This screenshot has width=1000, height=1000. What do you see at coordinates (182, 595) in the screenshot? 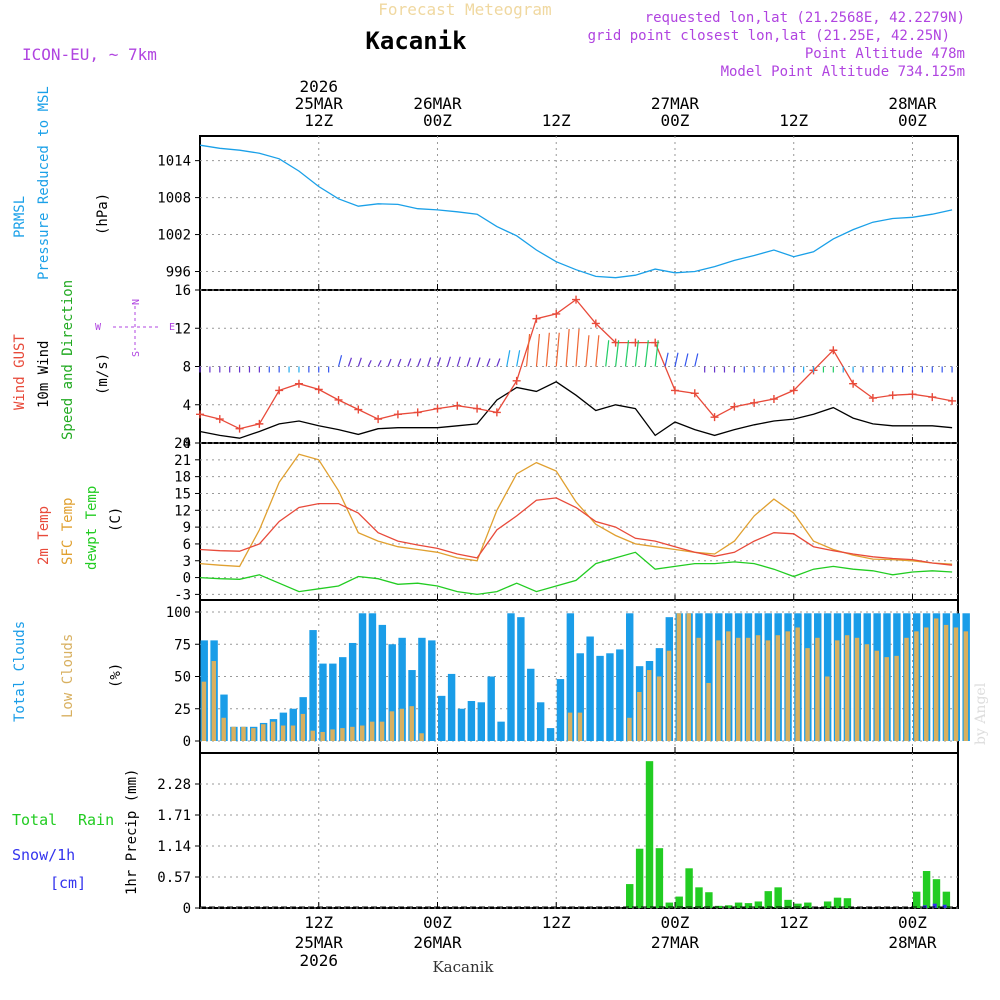
I see `y-tick-label: -3` at bounding box center [182, 595].